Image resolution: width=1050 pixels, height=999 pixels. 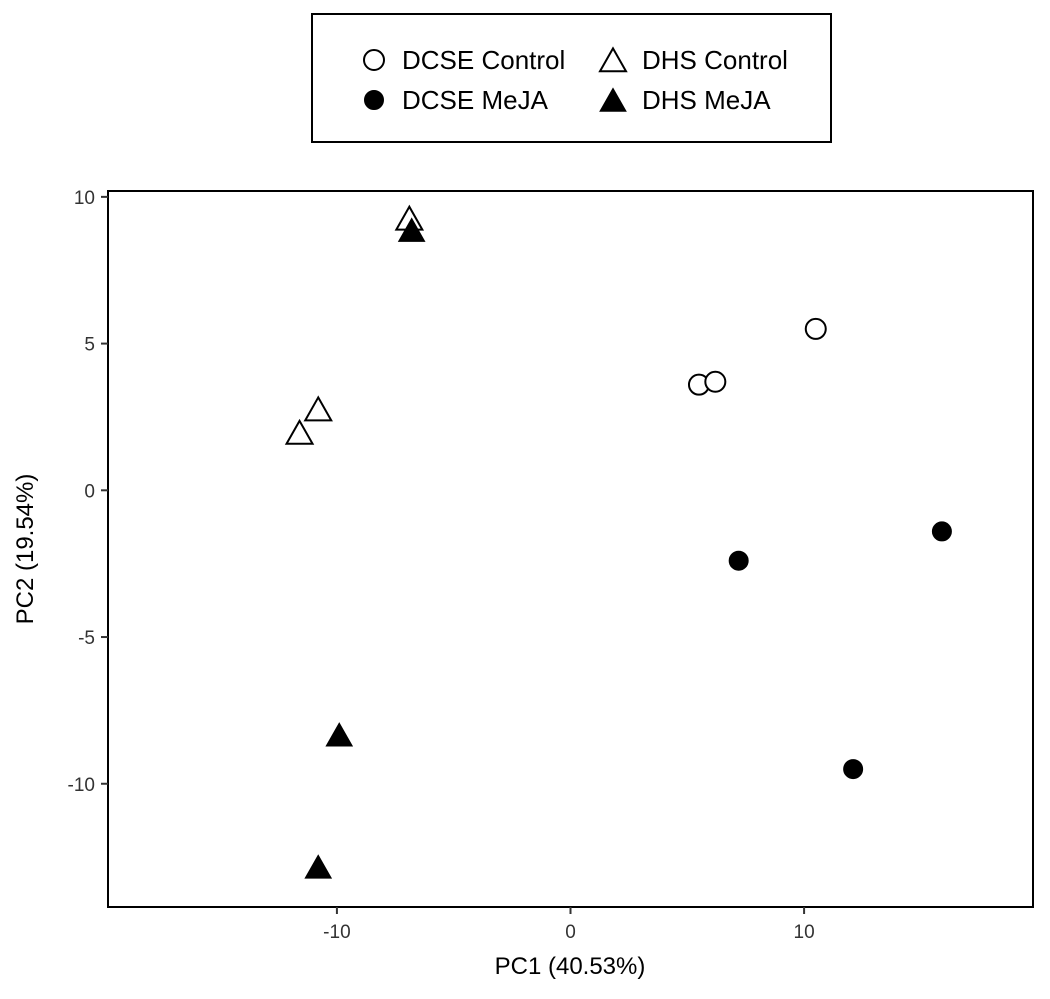 What do you see at coordinates (804, 932) in the screenshot?
I see `x-tick-label: 10` at bounding box center [804, 932].